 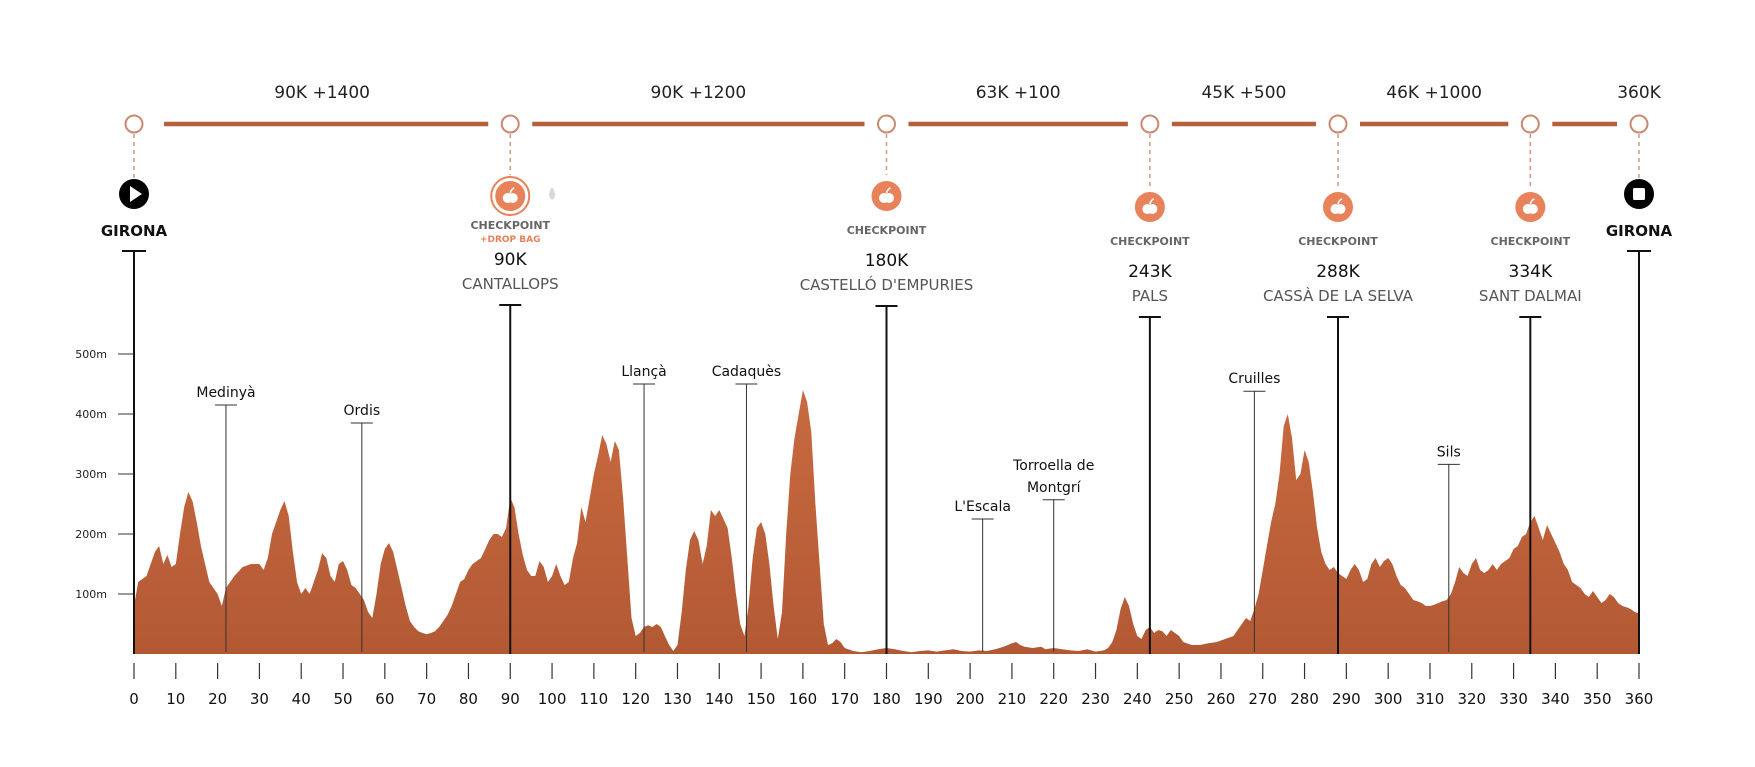 What do you see at coordinates (91, 594) in the screenshot?
I see `y-tick-label: 100m` at bounding box center [91, 594].